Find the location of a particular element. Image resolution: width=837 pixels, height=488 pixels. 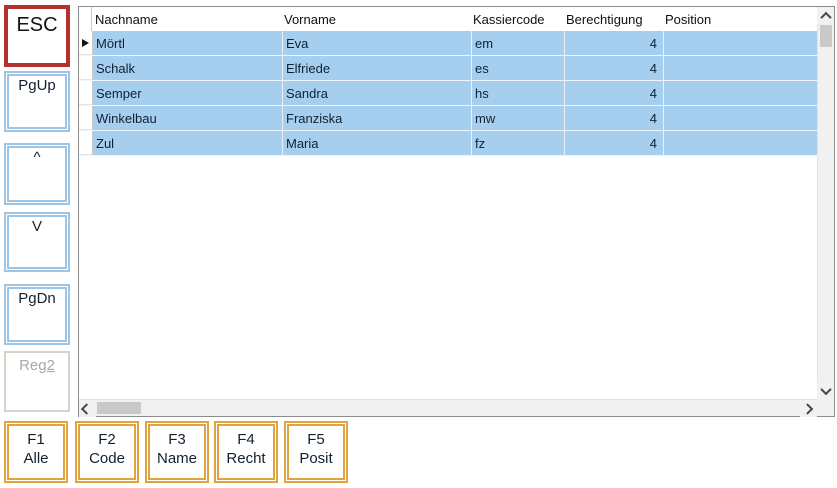

f1-alle-button: F1 Alle is located at coordinates (36, 452).